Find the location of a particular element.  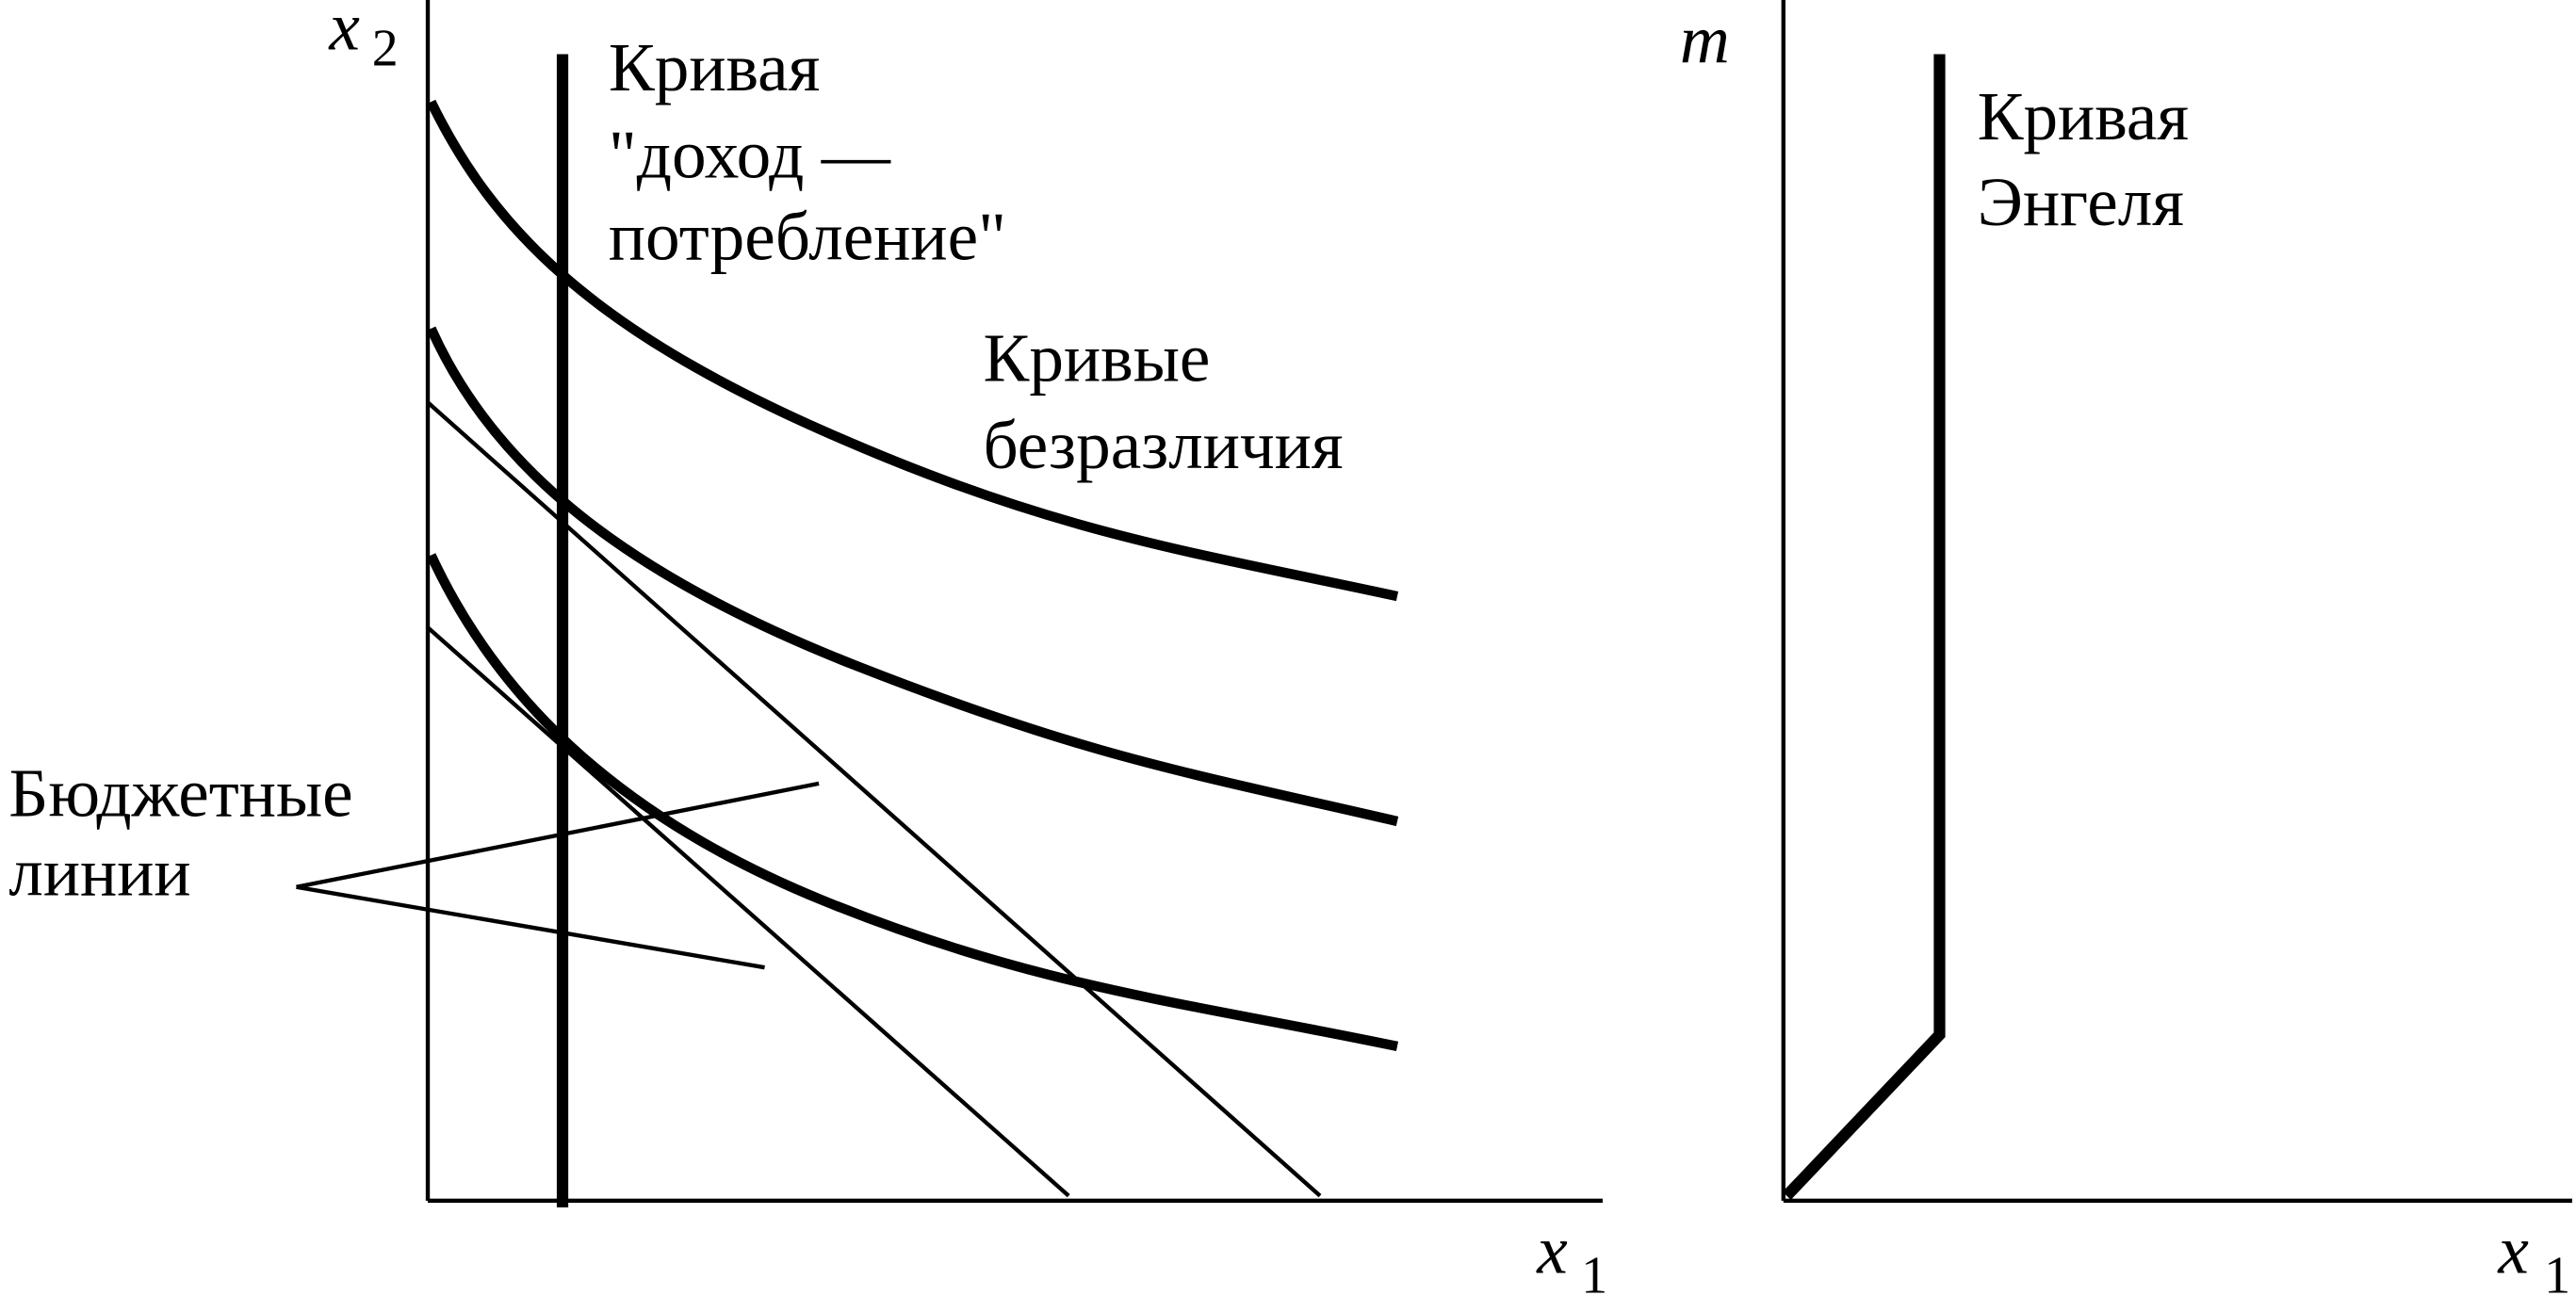

y-axis-var: x is located at coordinates (344, 32).